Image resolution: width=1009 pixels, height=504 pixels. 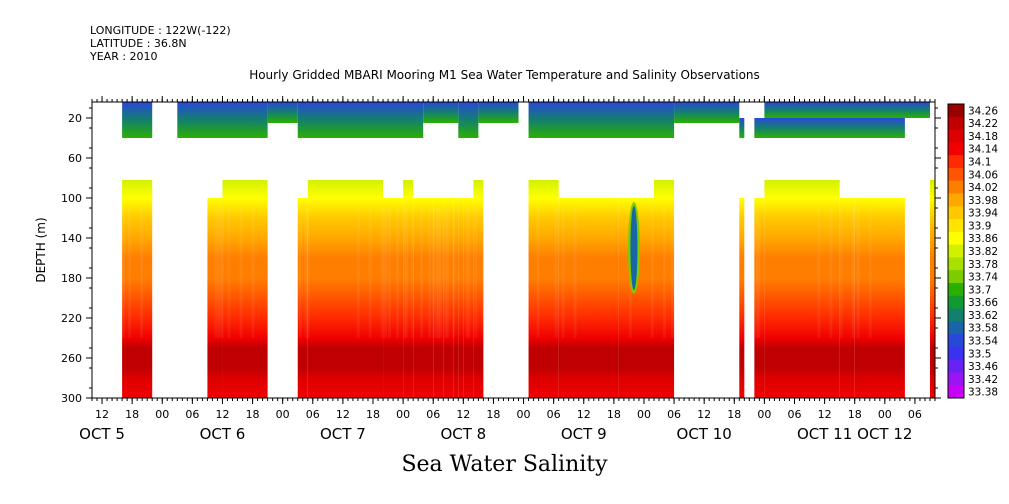 What do you see at coordinates (983, 316) in the screenshot?
I see `colorbar-label: 33.62` at bounding box center [983, 316].